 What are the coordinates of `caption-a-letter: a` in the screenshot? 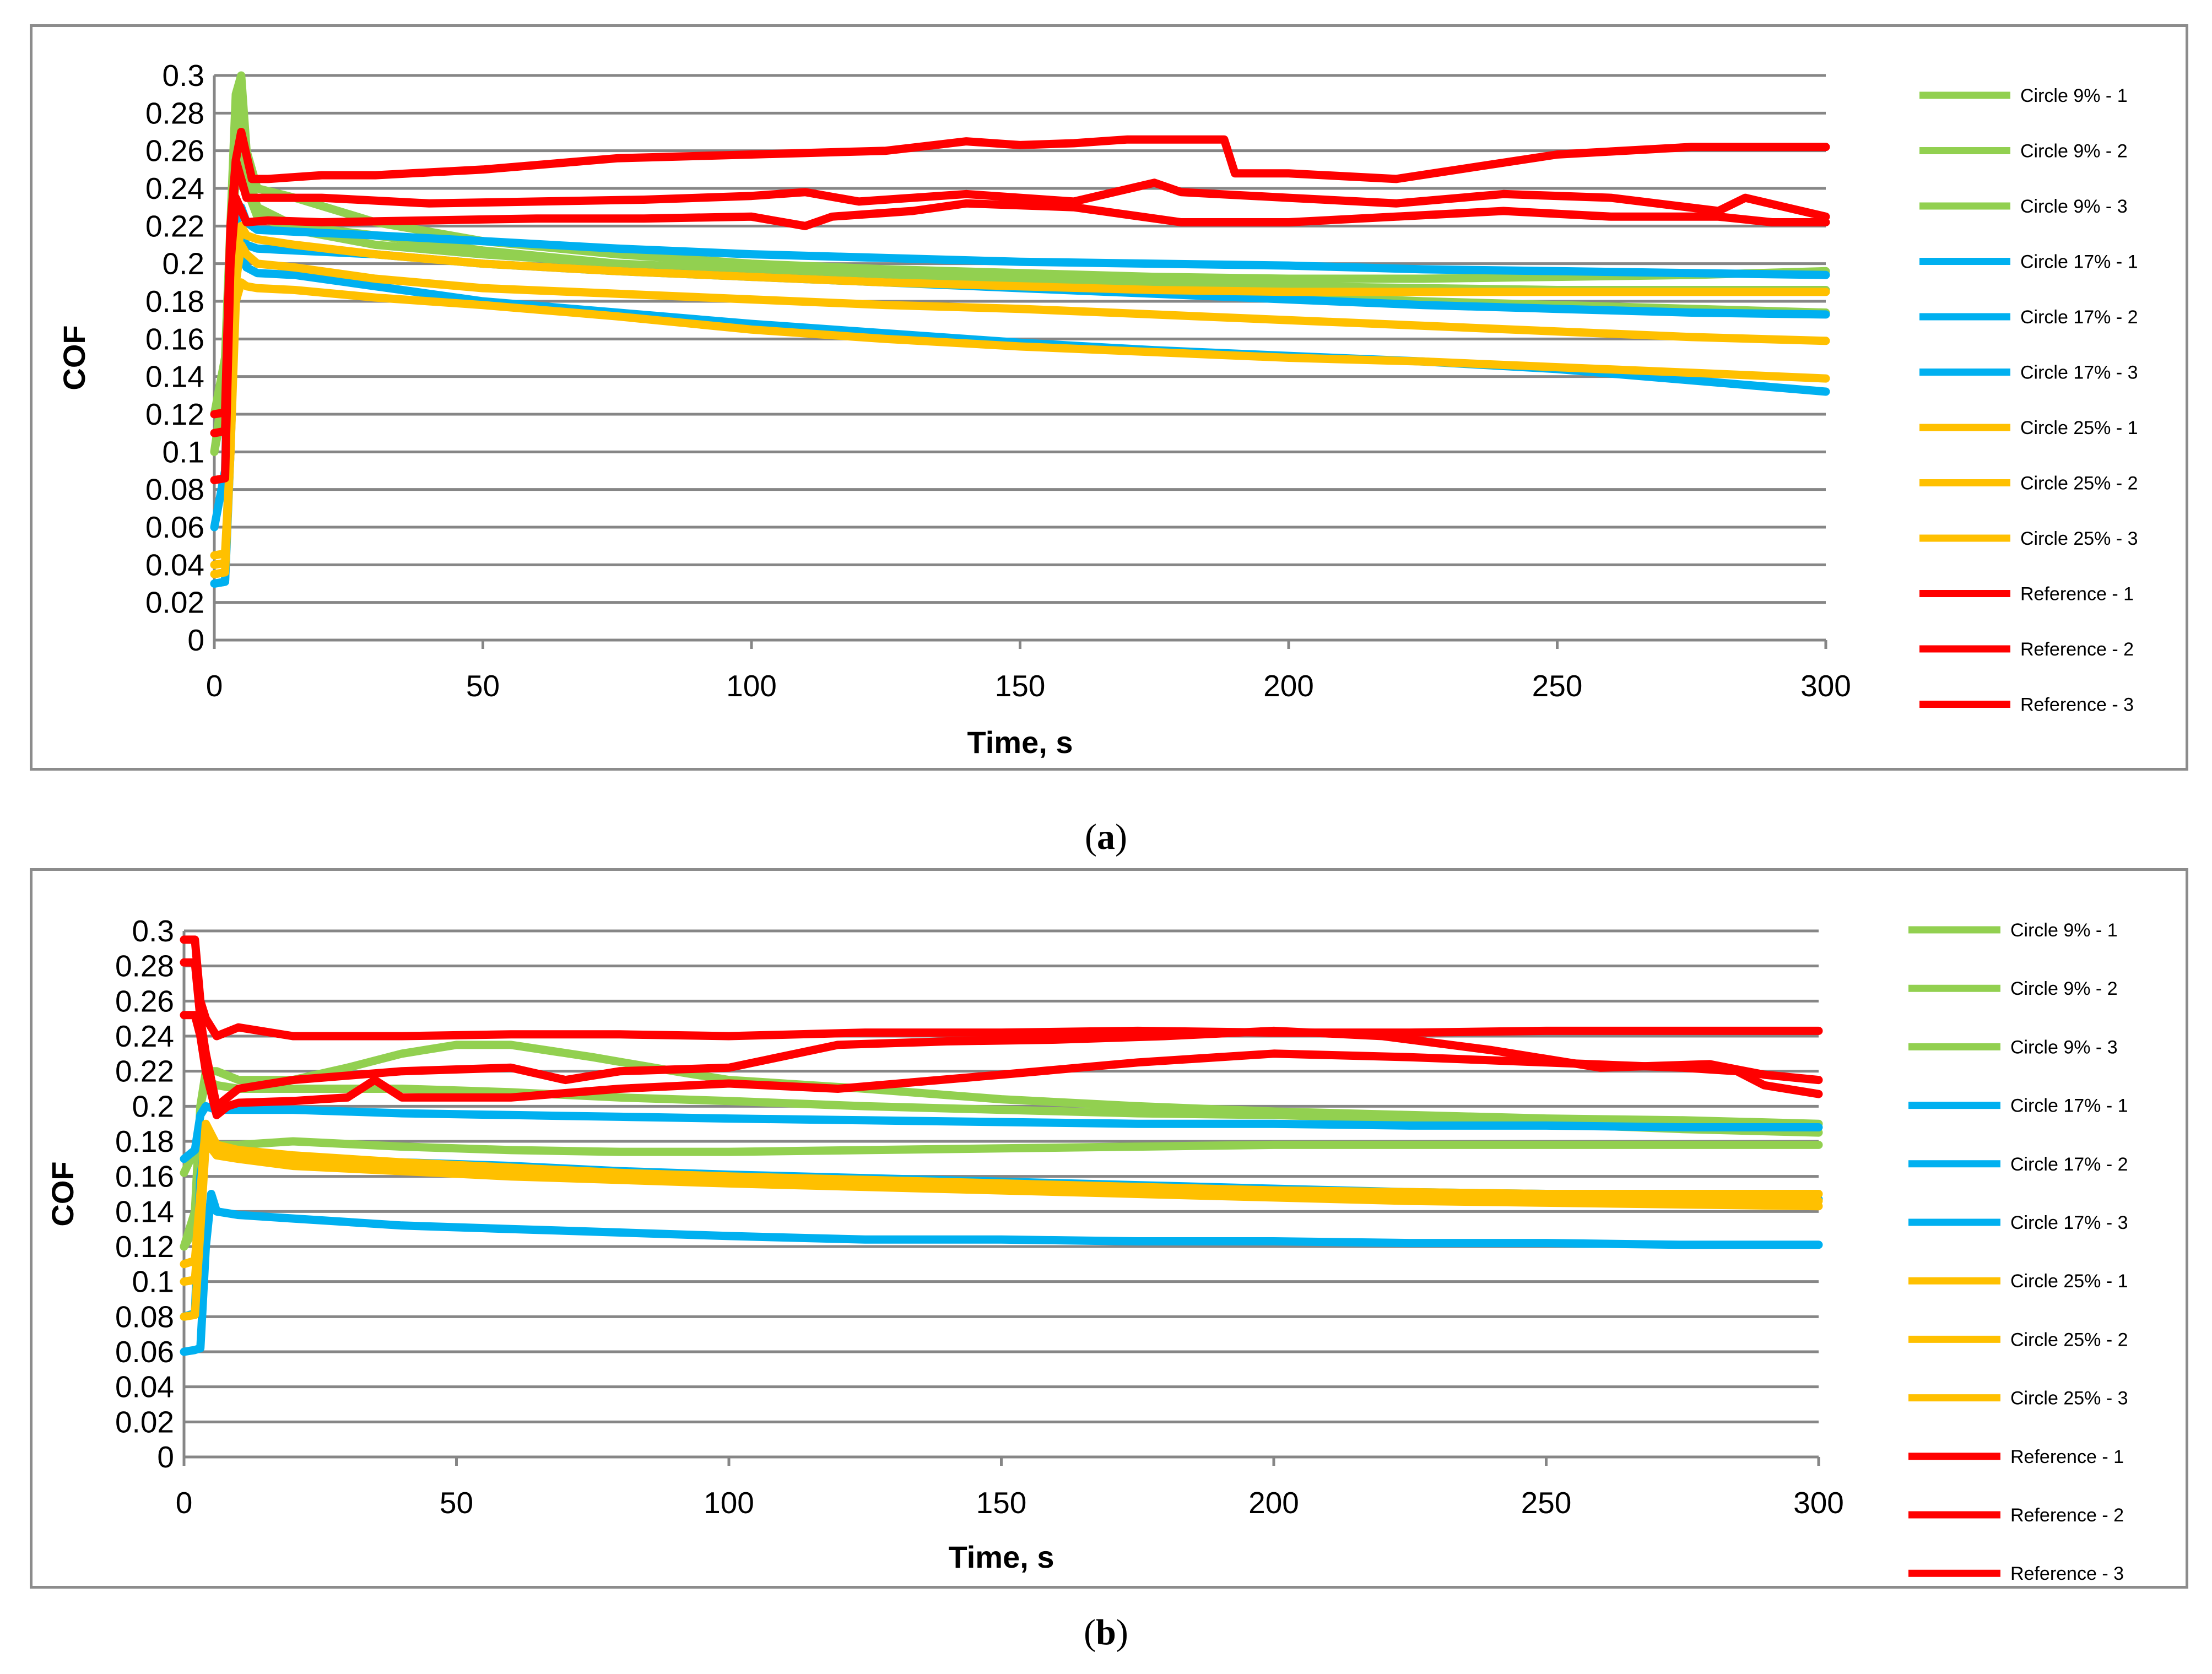 It's located at (1106, 837).